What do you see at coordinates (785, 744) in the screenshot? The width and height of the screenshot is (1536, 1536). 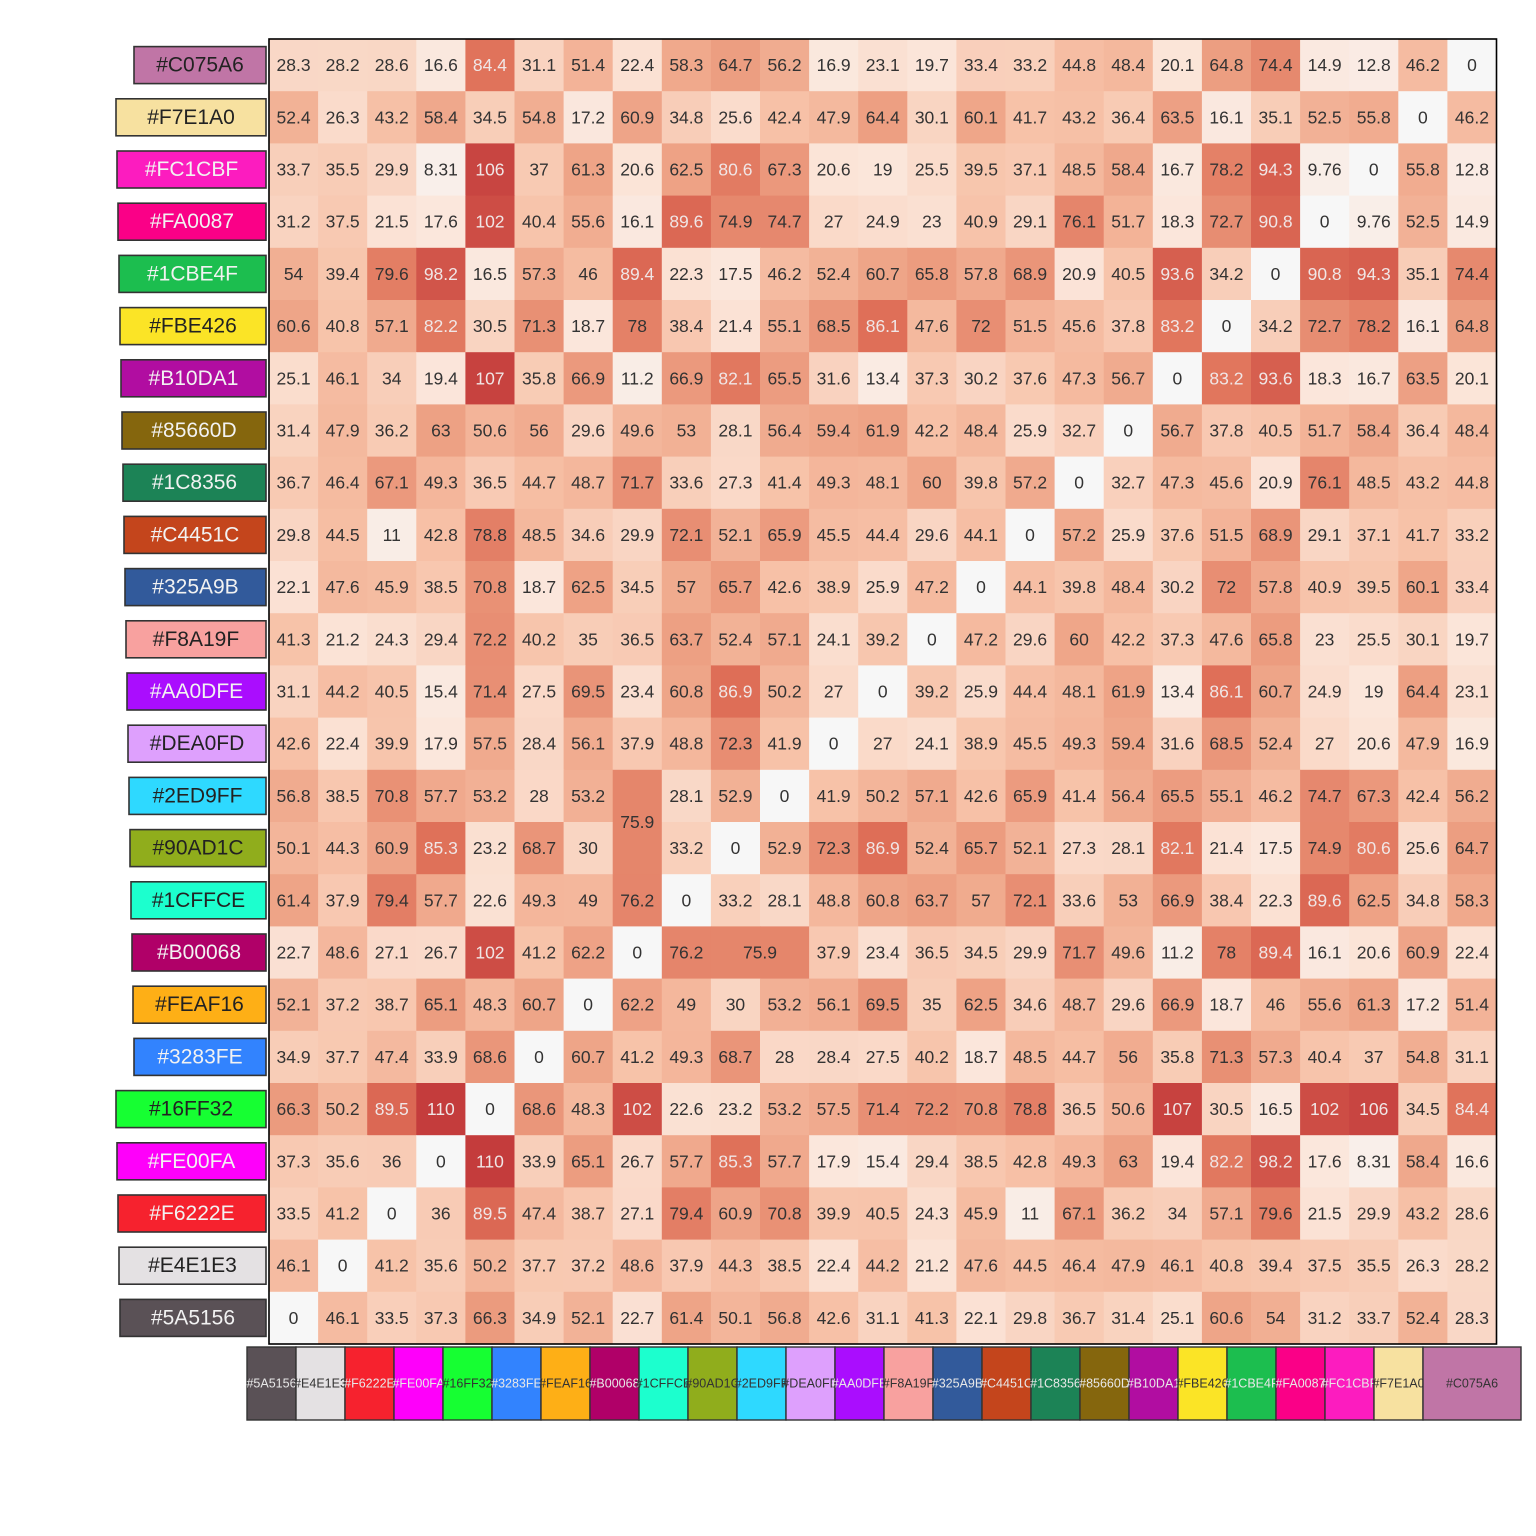 I see `heatmap-cell-label: 41.9` at bounding box center [785, 744].